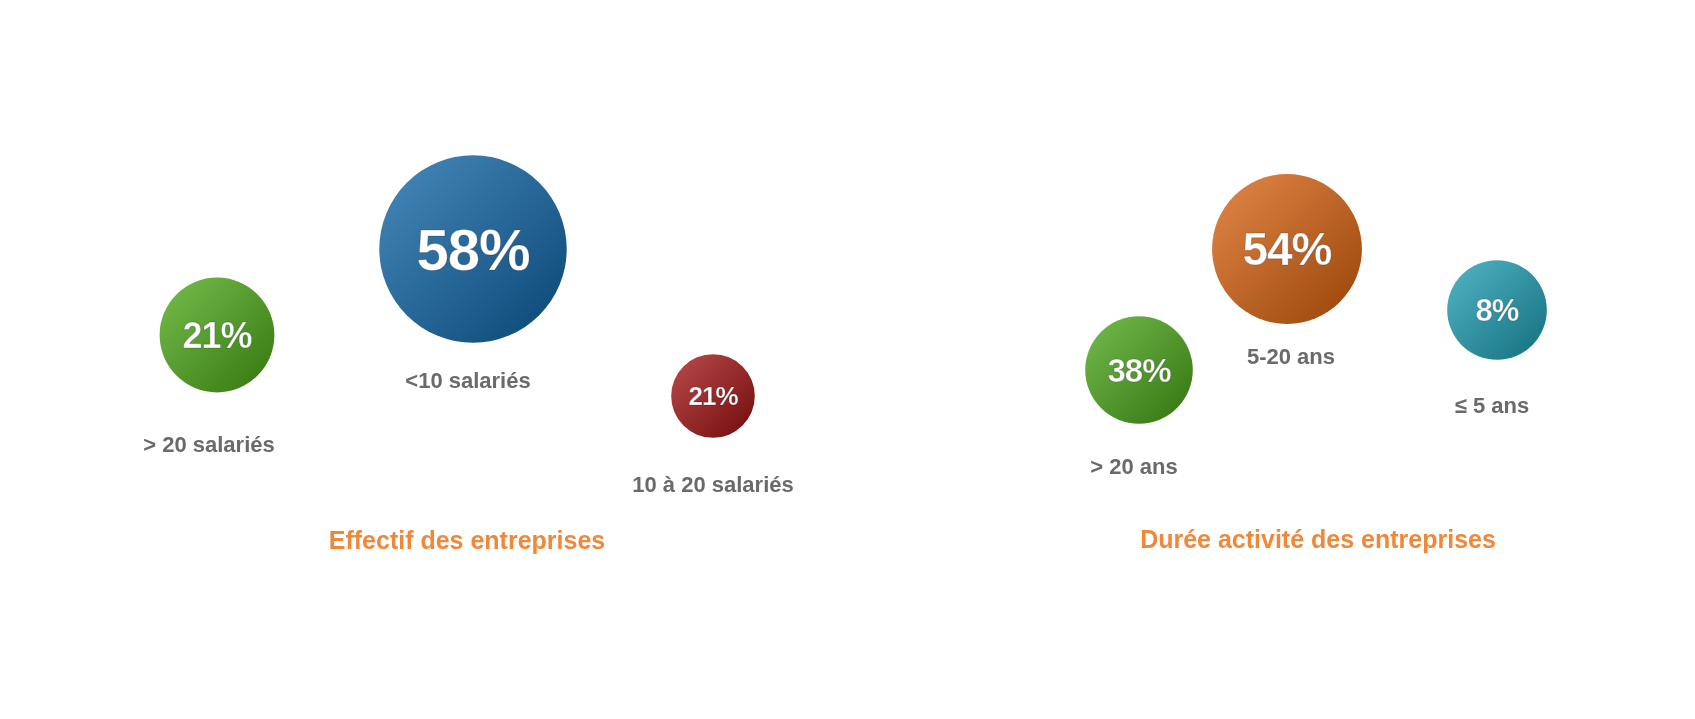  What do you see at coordinates (473, 249) in the screenshot?
I see `data-label: 58%` at bounding box center [473, 249].